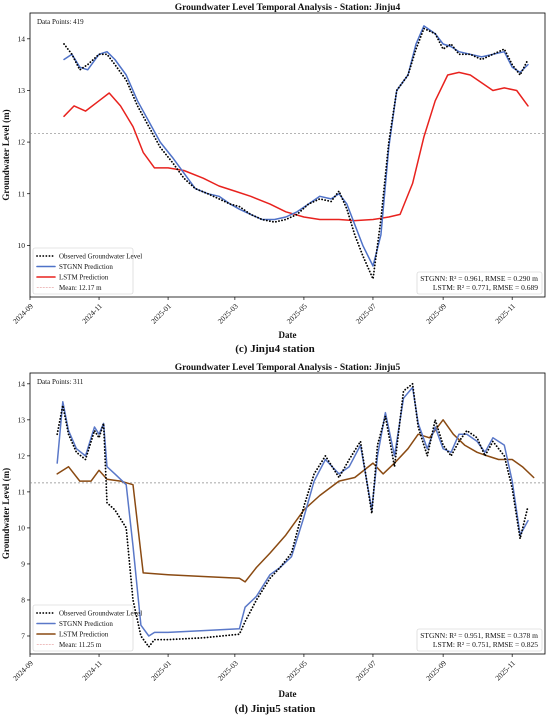 This screenshot has height=722, width=550. Describe the element at coordinates (80, 288) in the screenshot. I see `legend-label: Mean: 12.17 m` at that location.